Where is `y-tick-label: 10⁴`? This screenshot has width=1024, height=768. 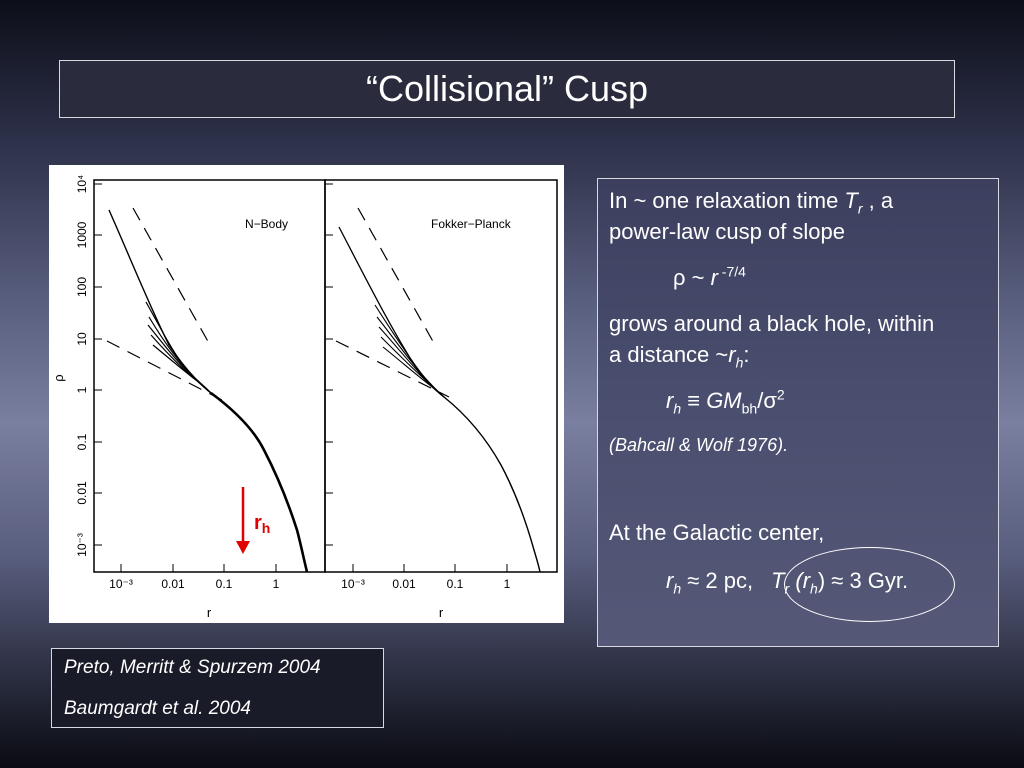
y-tick-label: 10⁴ is located at coordinates (82, 184).